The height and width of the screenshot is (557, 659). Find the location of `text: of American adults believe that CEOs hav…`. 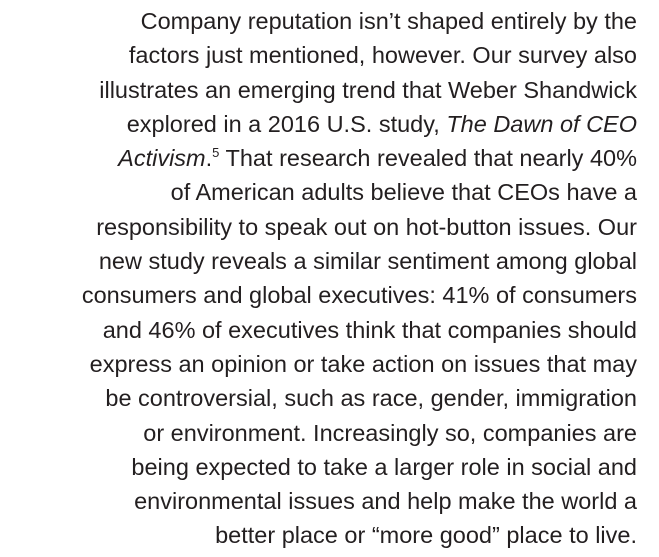

text: of American adults believe that CEOs hav… is located at coordinates (403, 192).